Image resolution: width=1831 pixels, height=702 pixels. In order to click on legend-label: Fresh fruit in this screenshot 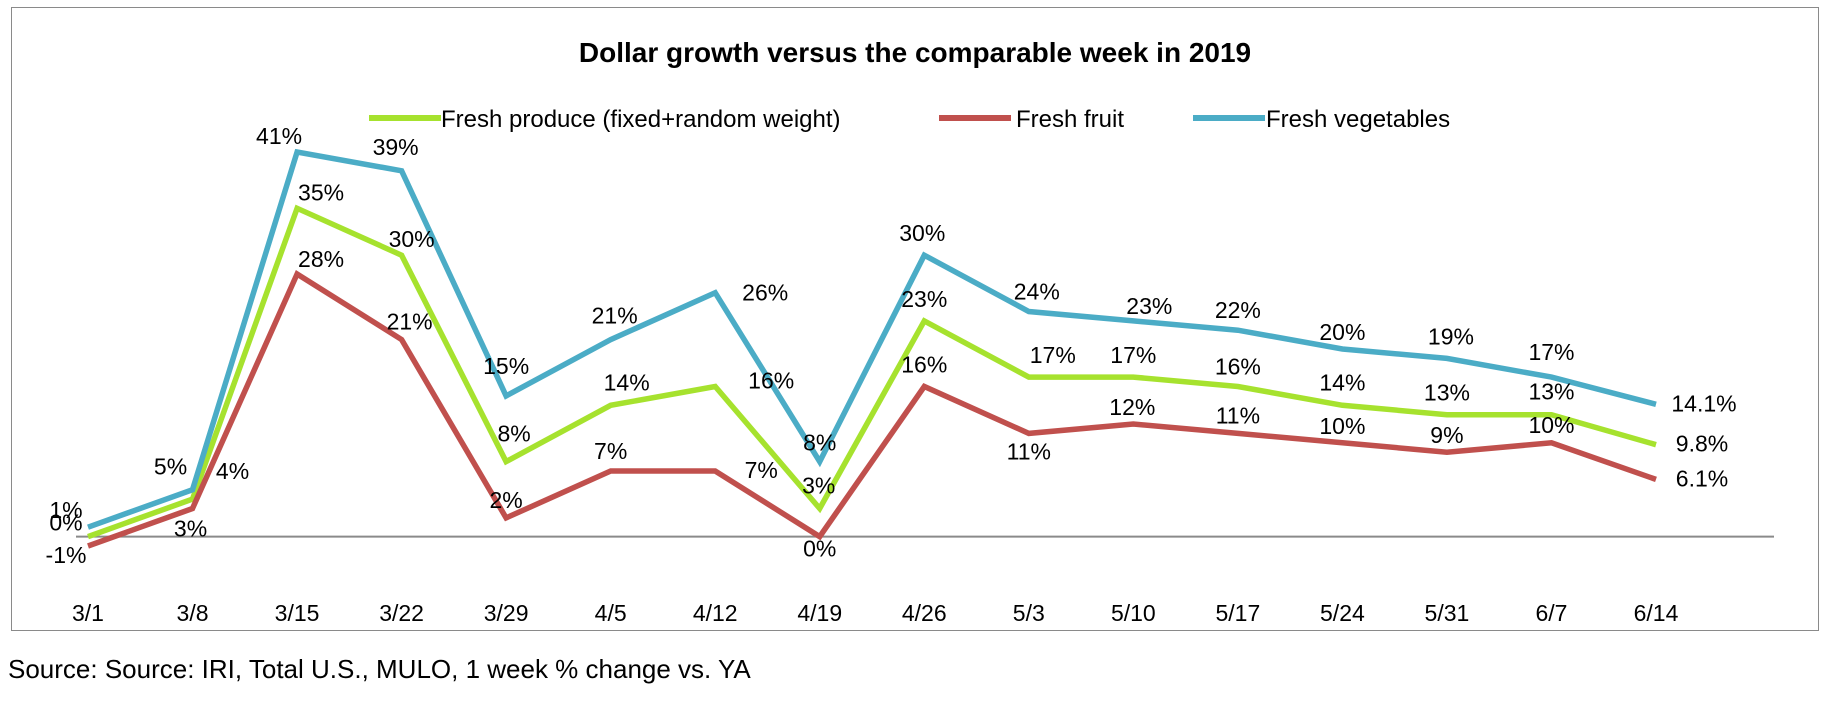, I will do `click(1070, 119)`.